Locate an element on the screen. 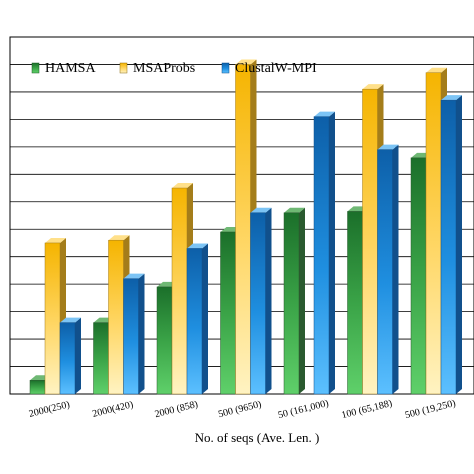  legend: HAMSA MSAProbs ClustalW-MPI is located at coordinates (174, 68).